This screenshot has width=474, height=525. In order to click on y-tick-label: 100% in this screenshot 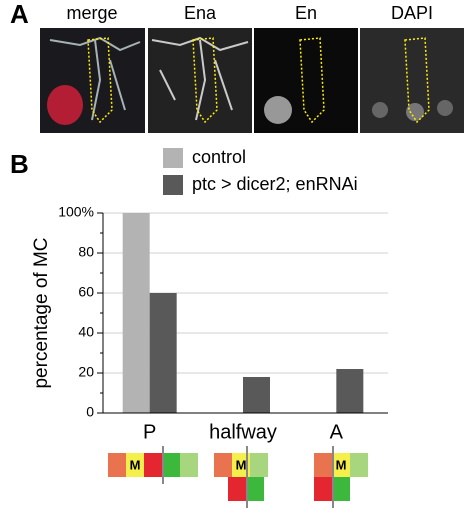, I will do `click(76, 212)`.